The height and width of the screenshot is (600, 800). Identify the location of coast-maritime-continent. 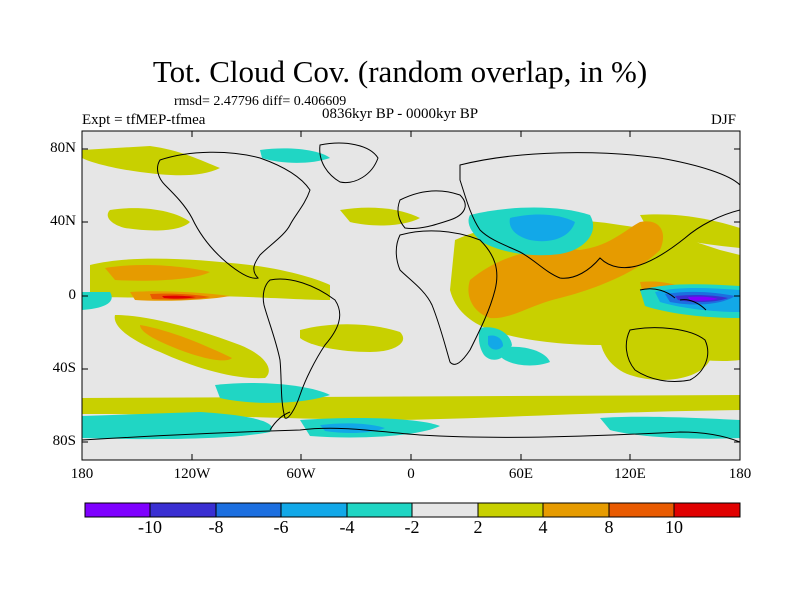
(673, 299).